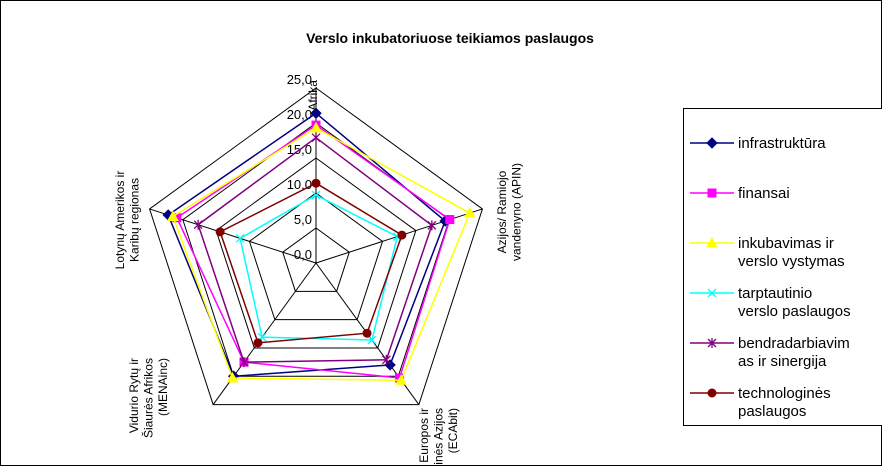  I want to click on axis-label: Azijos/ Ramiojovandenyno (APIN), so click(509, 212).